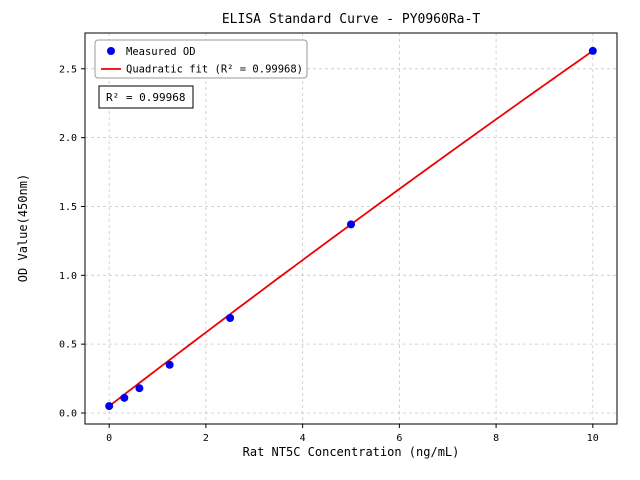 The image size is (640, 480). I want to click on annotation-box, so click(146, 97).